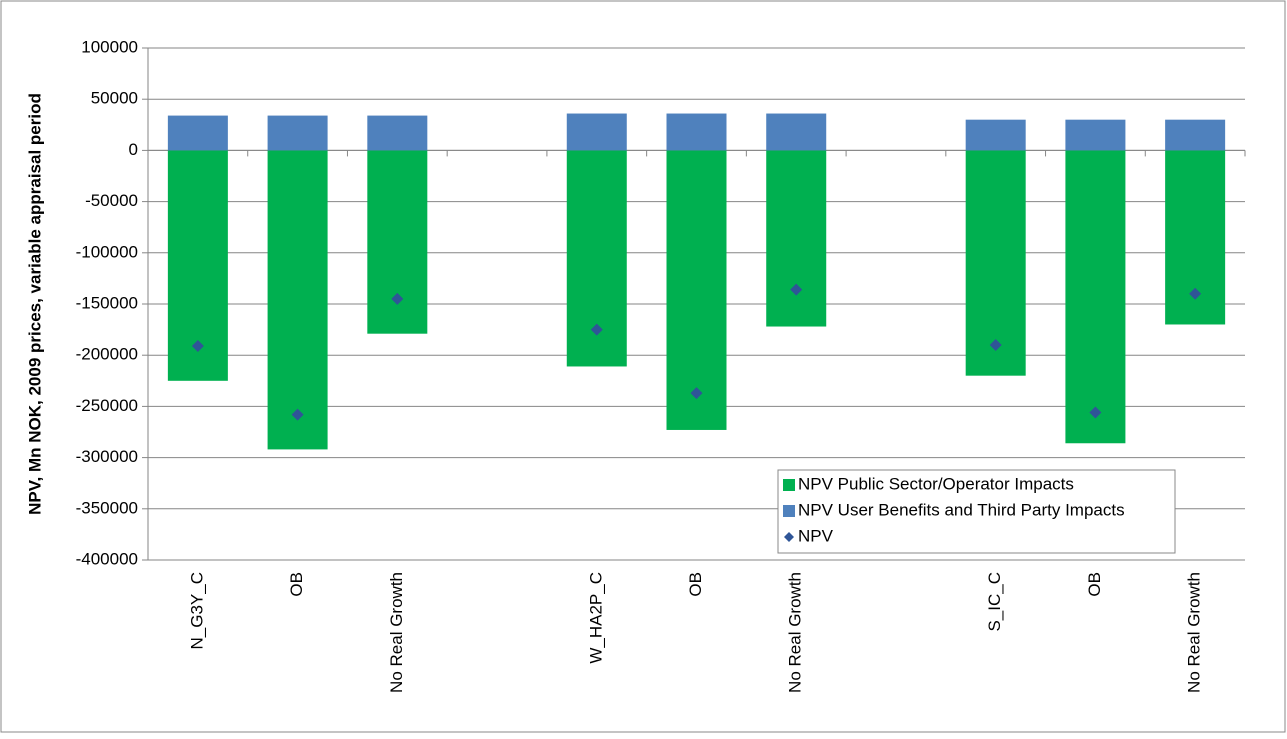 This screenshot has width=1287, height=739. Describe the element at coordinates (107, 302) in the screenshot. I see `y-tick-label: -150000` at that location.